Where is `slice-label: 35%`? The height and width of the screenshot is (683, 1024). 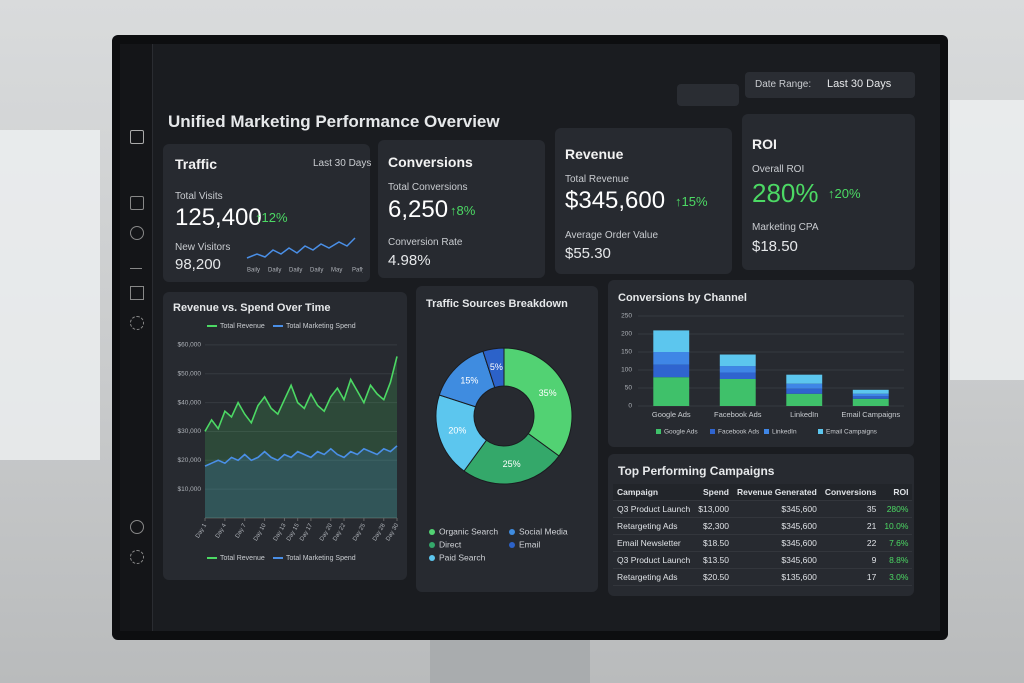 slice-label: 35% is located at coordinates (548, 393).